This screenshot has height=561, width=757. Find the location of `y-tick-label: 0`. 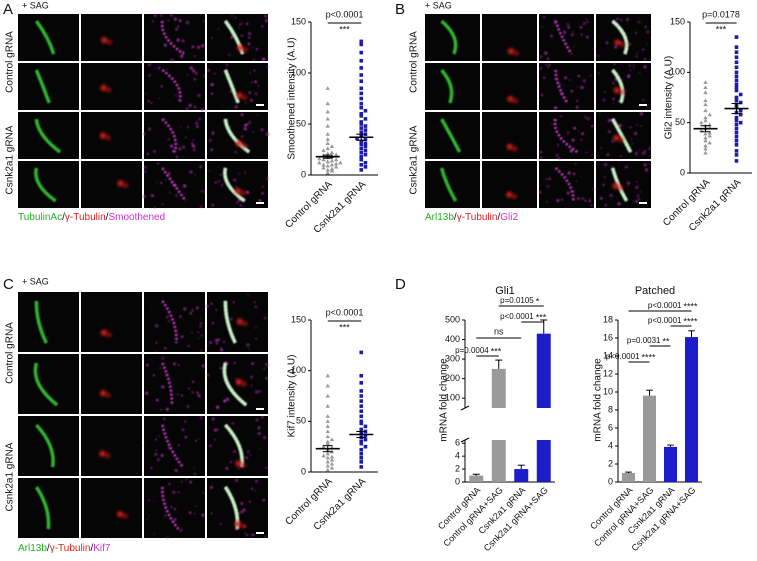

y-tick-label: 0 is located at coordinates (682, 172).